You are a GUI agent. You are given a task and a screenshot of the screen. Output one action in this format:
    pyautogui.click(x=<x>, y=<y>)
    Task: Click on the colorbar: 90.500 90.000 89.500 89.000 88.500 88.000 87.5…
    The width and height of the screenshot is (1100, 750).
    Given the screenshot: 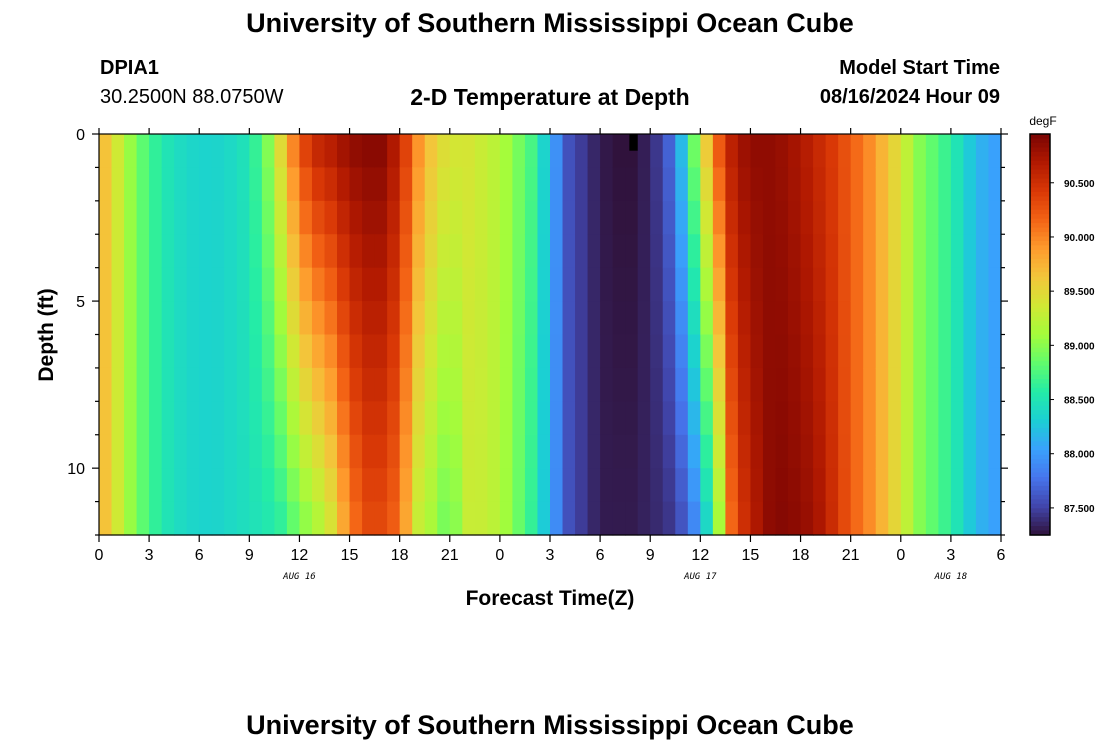 What is the action you would take?
    pyautogui.click(x=1062, y=334)
    